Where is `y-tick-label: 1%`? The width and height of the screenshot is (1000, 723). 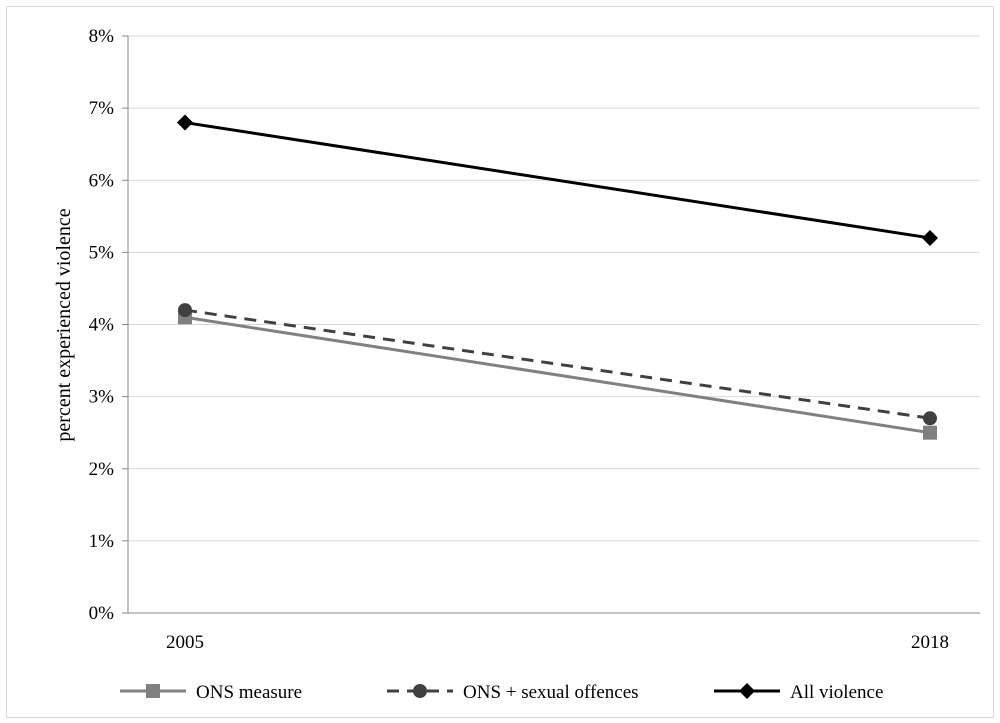 y-tick-label: 1% is located at coordinates (102, 541).